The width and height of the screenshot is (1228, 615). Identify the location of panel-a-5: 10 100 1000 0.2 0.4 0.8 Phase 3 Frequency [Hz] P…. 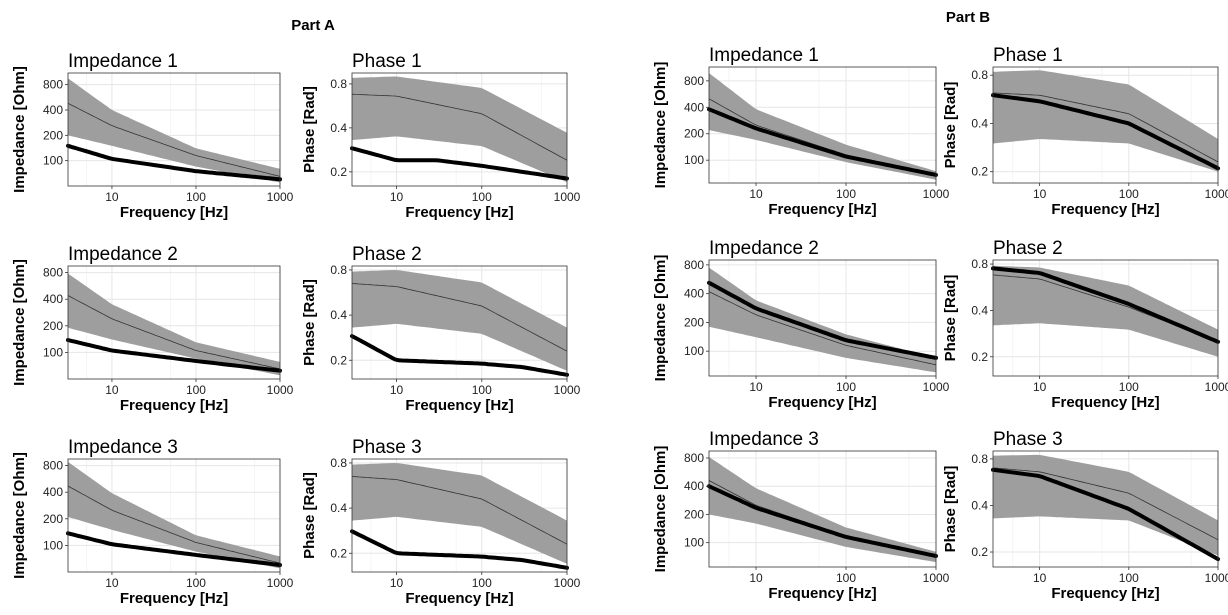
(441, 522).